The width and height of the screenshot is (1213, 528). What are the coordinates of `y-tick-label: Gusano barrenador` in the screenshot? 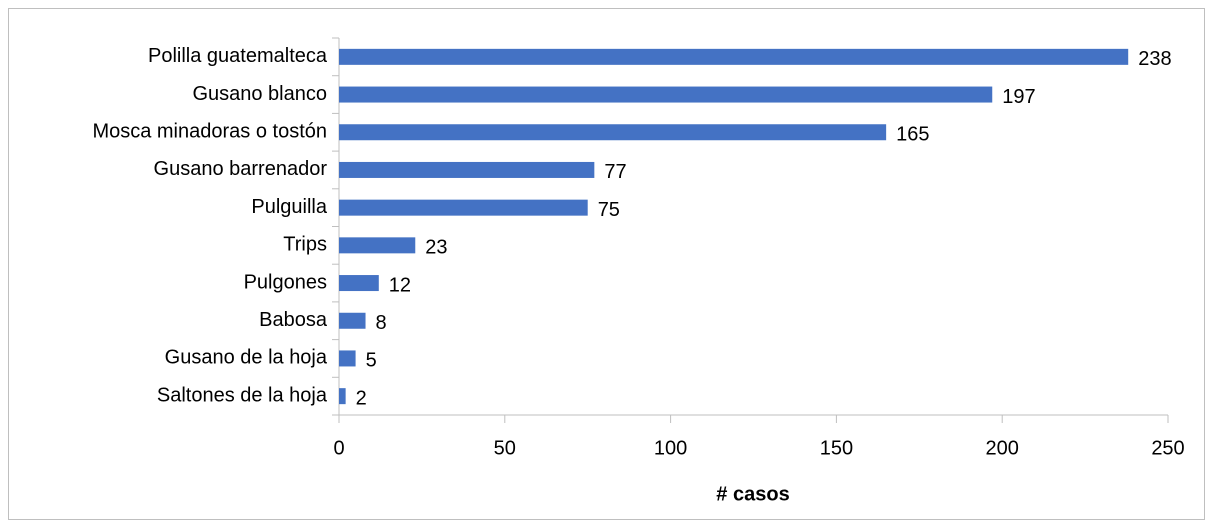 It's located at (241, 169).